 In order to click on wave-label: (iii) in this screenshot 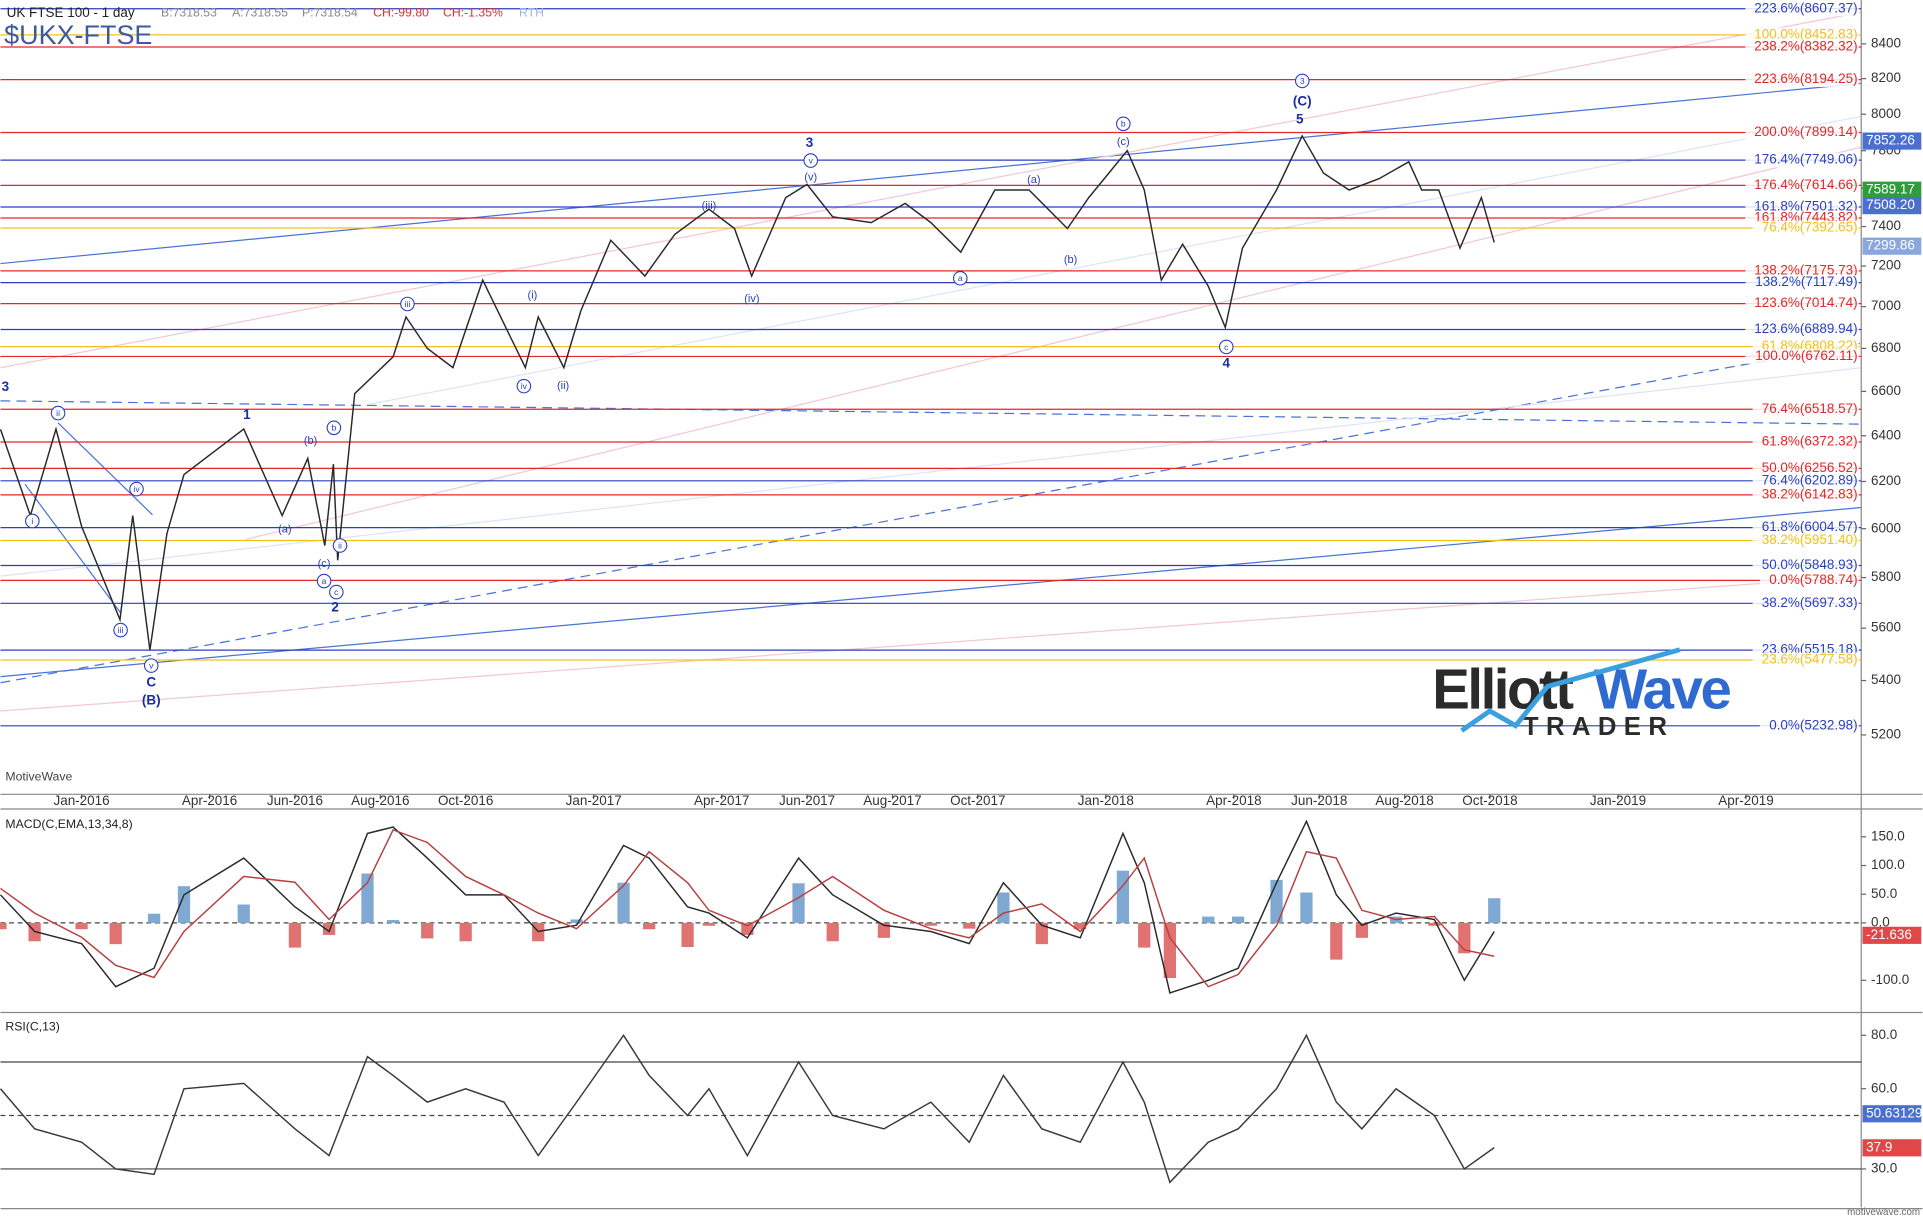, I will do `click(709, 206)`.